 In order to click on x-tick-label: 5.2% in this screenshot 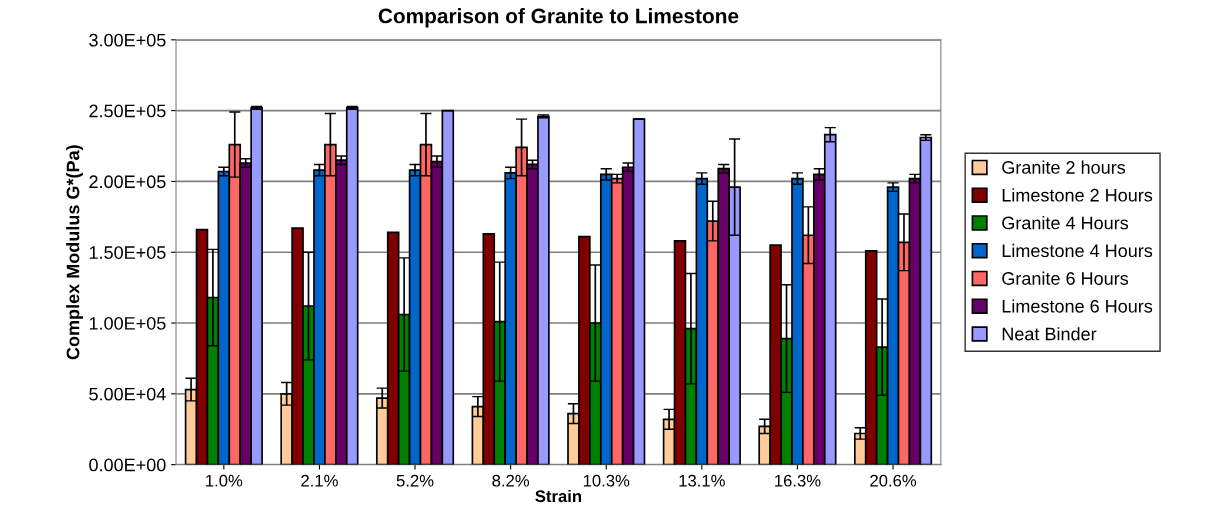, I will do `click(415, 480)`.